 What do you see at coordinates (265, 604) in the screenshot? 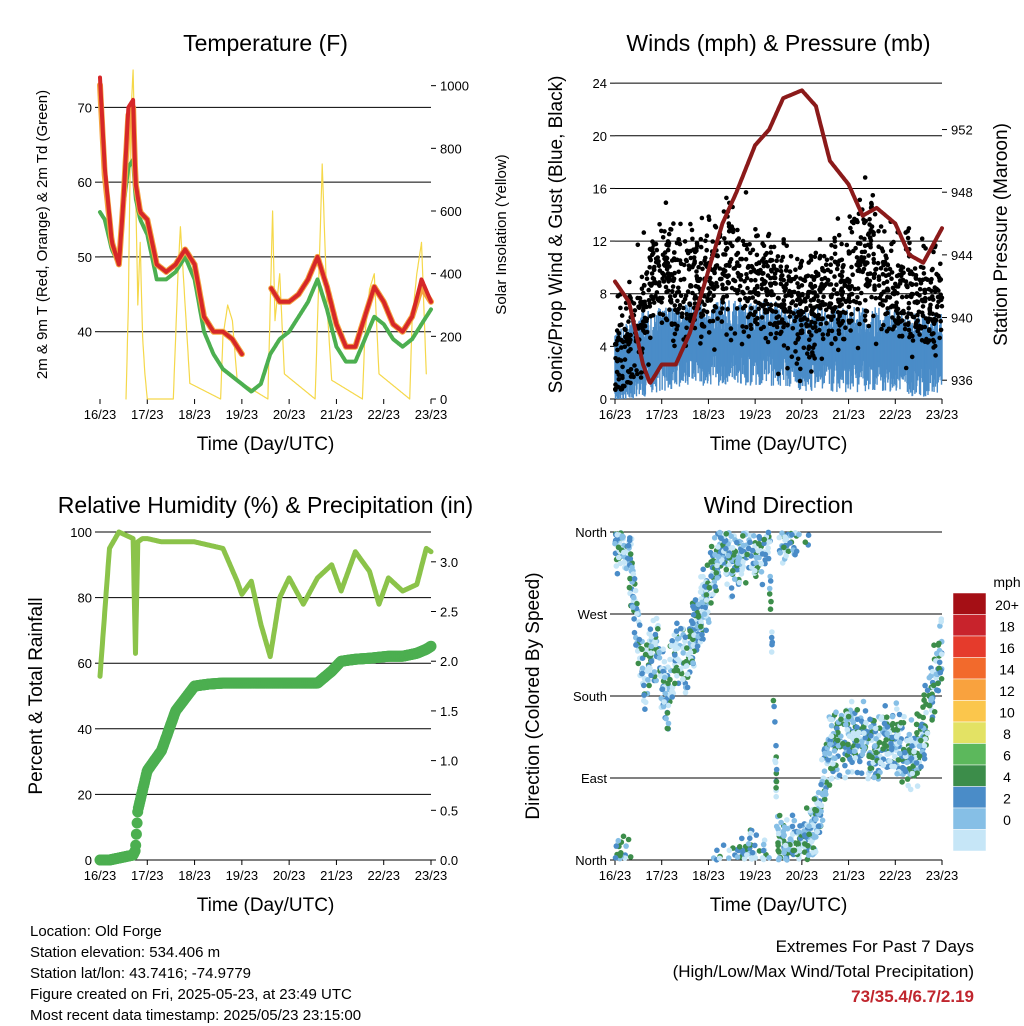
I see `relative-humidity-line` at bounding box center [265, 604].